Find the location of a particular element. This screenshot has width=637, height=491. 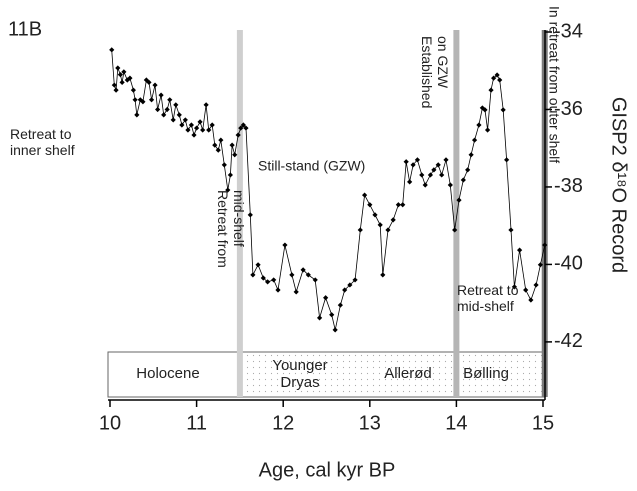

x-tick-label: 15 is located at coordinates (543, 423).